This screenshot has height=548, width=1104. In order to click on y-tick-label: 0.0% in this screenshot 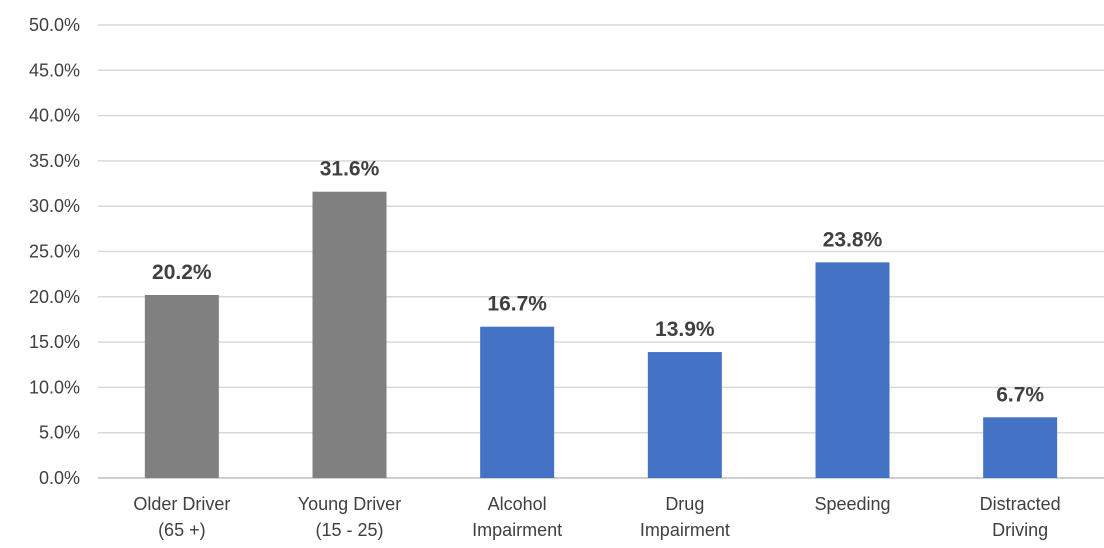, I will do `click(59, 478)`.